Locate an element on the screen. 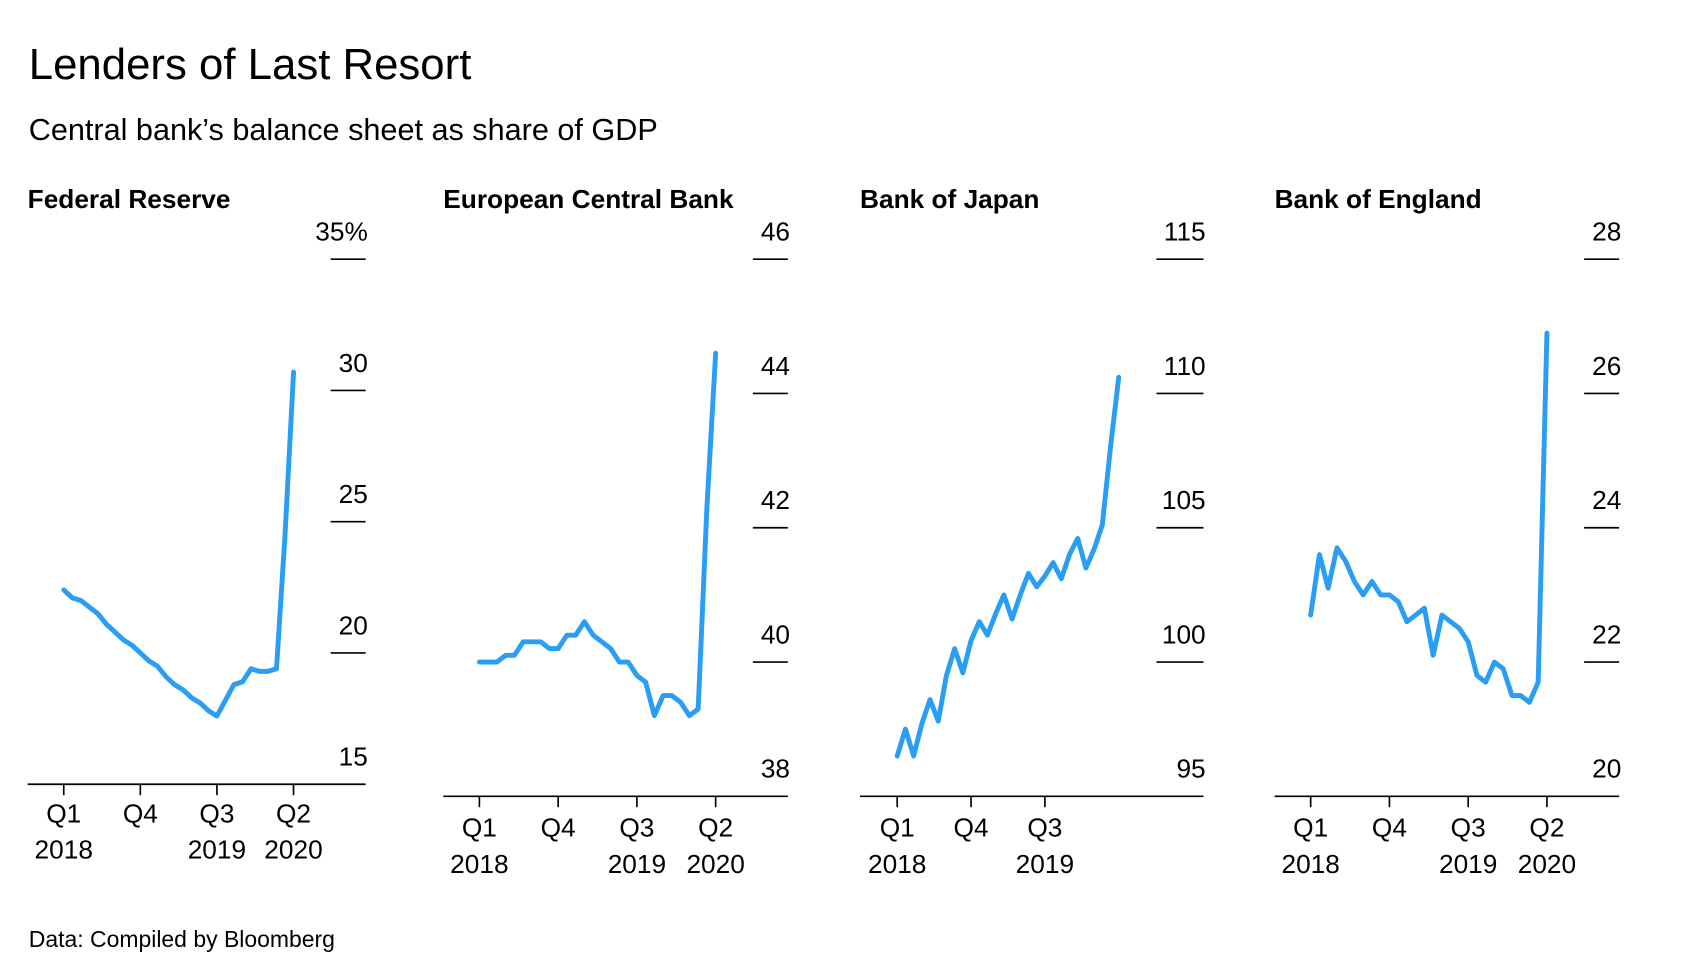 This screenshot has width=1696, height=968. panel-title: Bank of England is located at coordinates (1378, 199).